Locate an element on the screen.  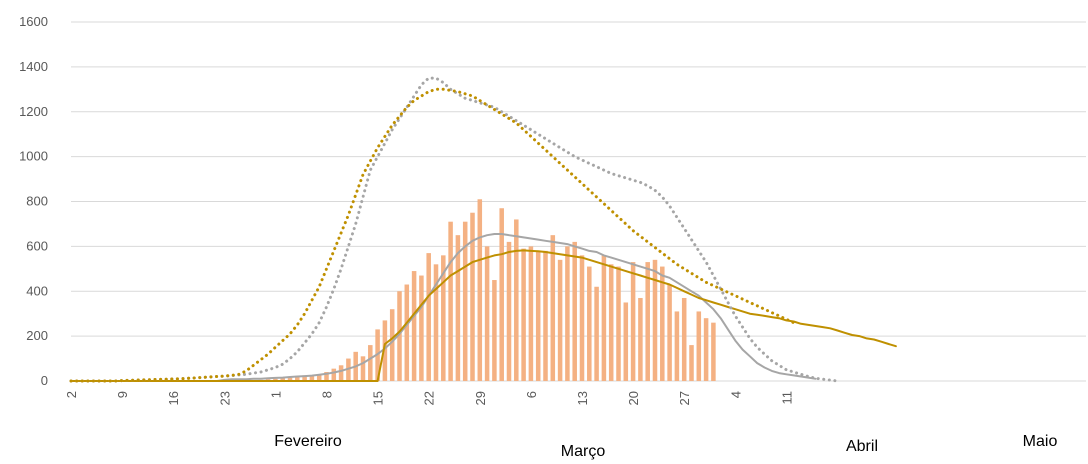
x-tick-label: 16 is located at coordinates (173, 398).